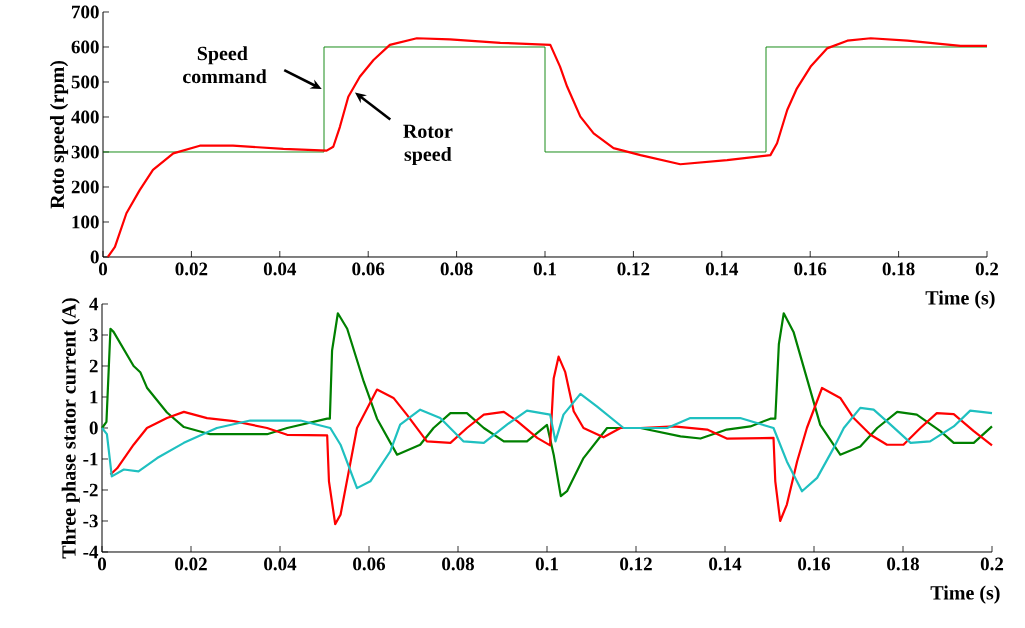 This screenshot has width=1025, height=628. I want to click on y-axis-title: Roto speed (rpm), so click(59, 134).